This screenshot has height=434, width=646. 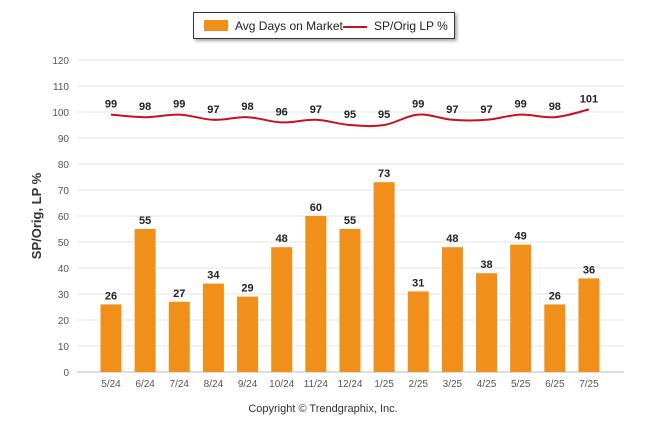 I want to click on bar-value-label: 49, so click(x=521, y=237).